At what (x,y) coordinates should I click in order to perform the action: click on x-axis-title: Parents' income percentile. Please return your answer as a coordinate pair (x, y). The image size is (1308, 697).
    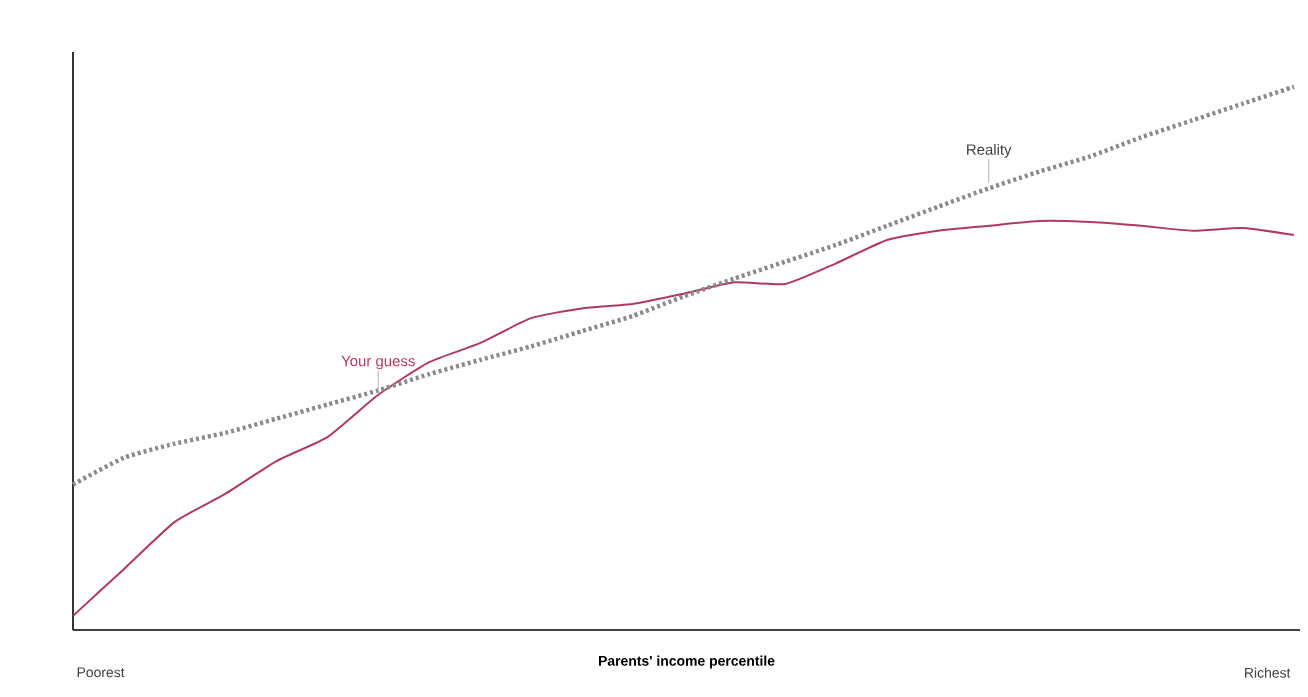
    Looking at the image, I should click on (686, 662).